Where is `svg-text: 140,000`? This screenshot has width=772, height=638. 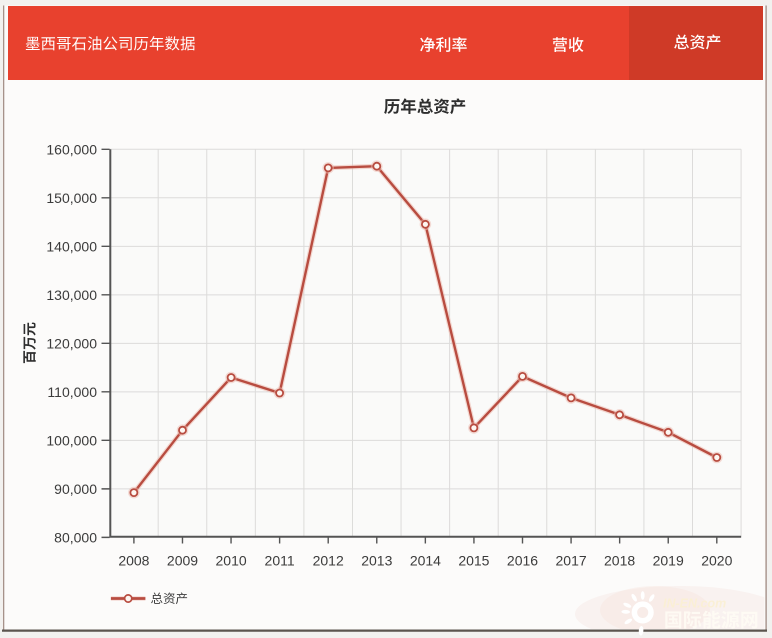 svg-text: 140,000 is located at coordinates (71, 246).